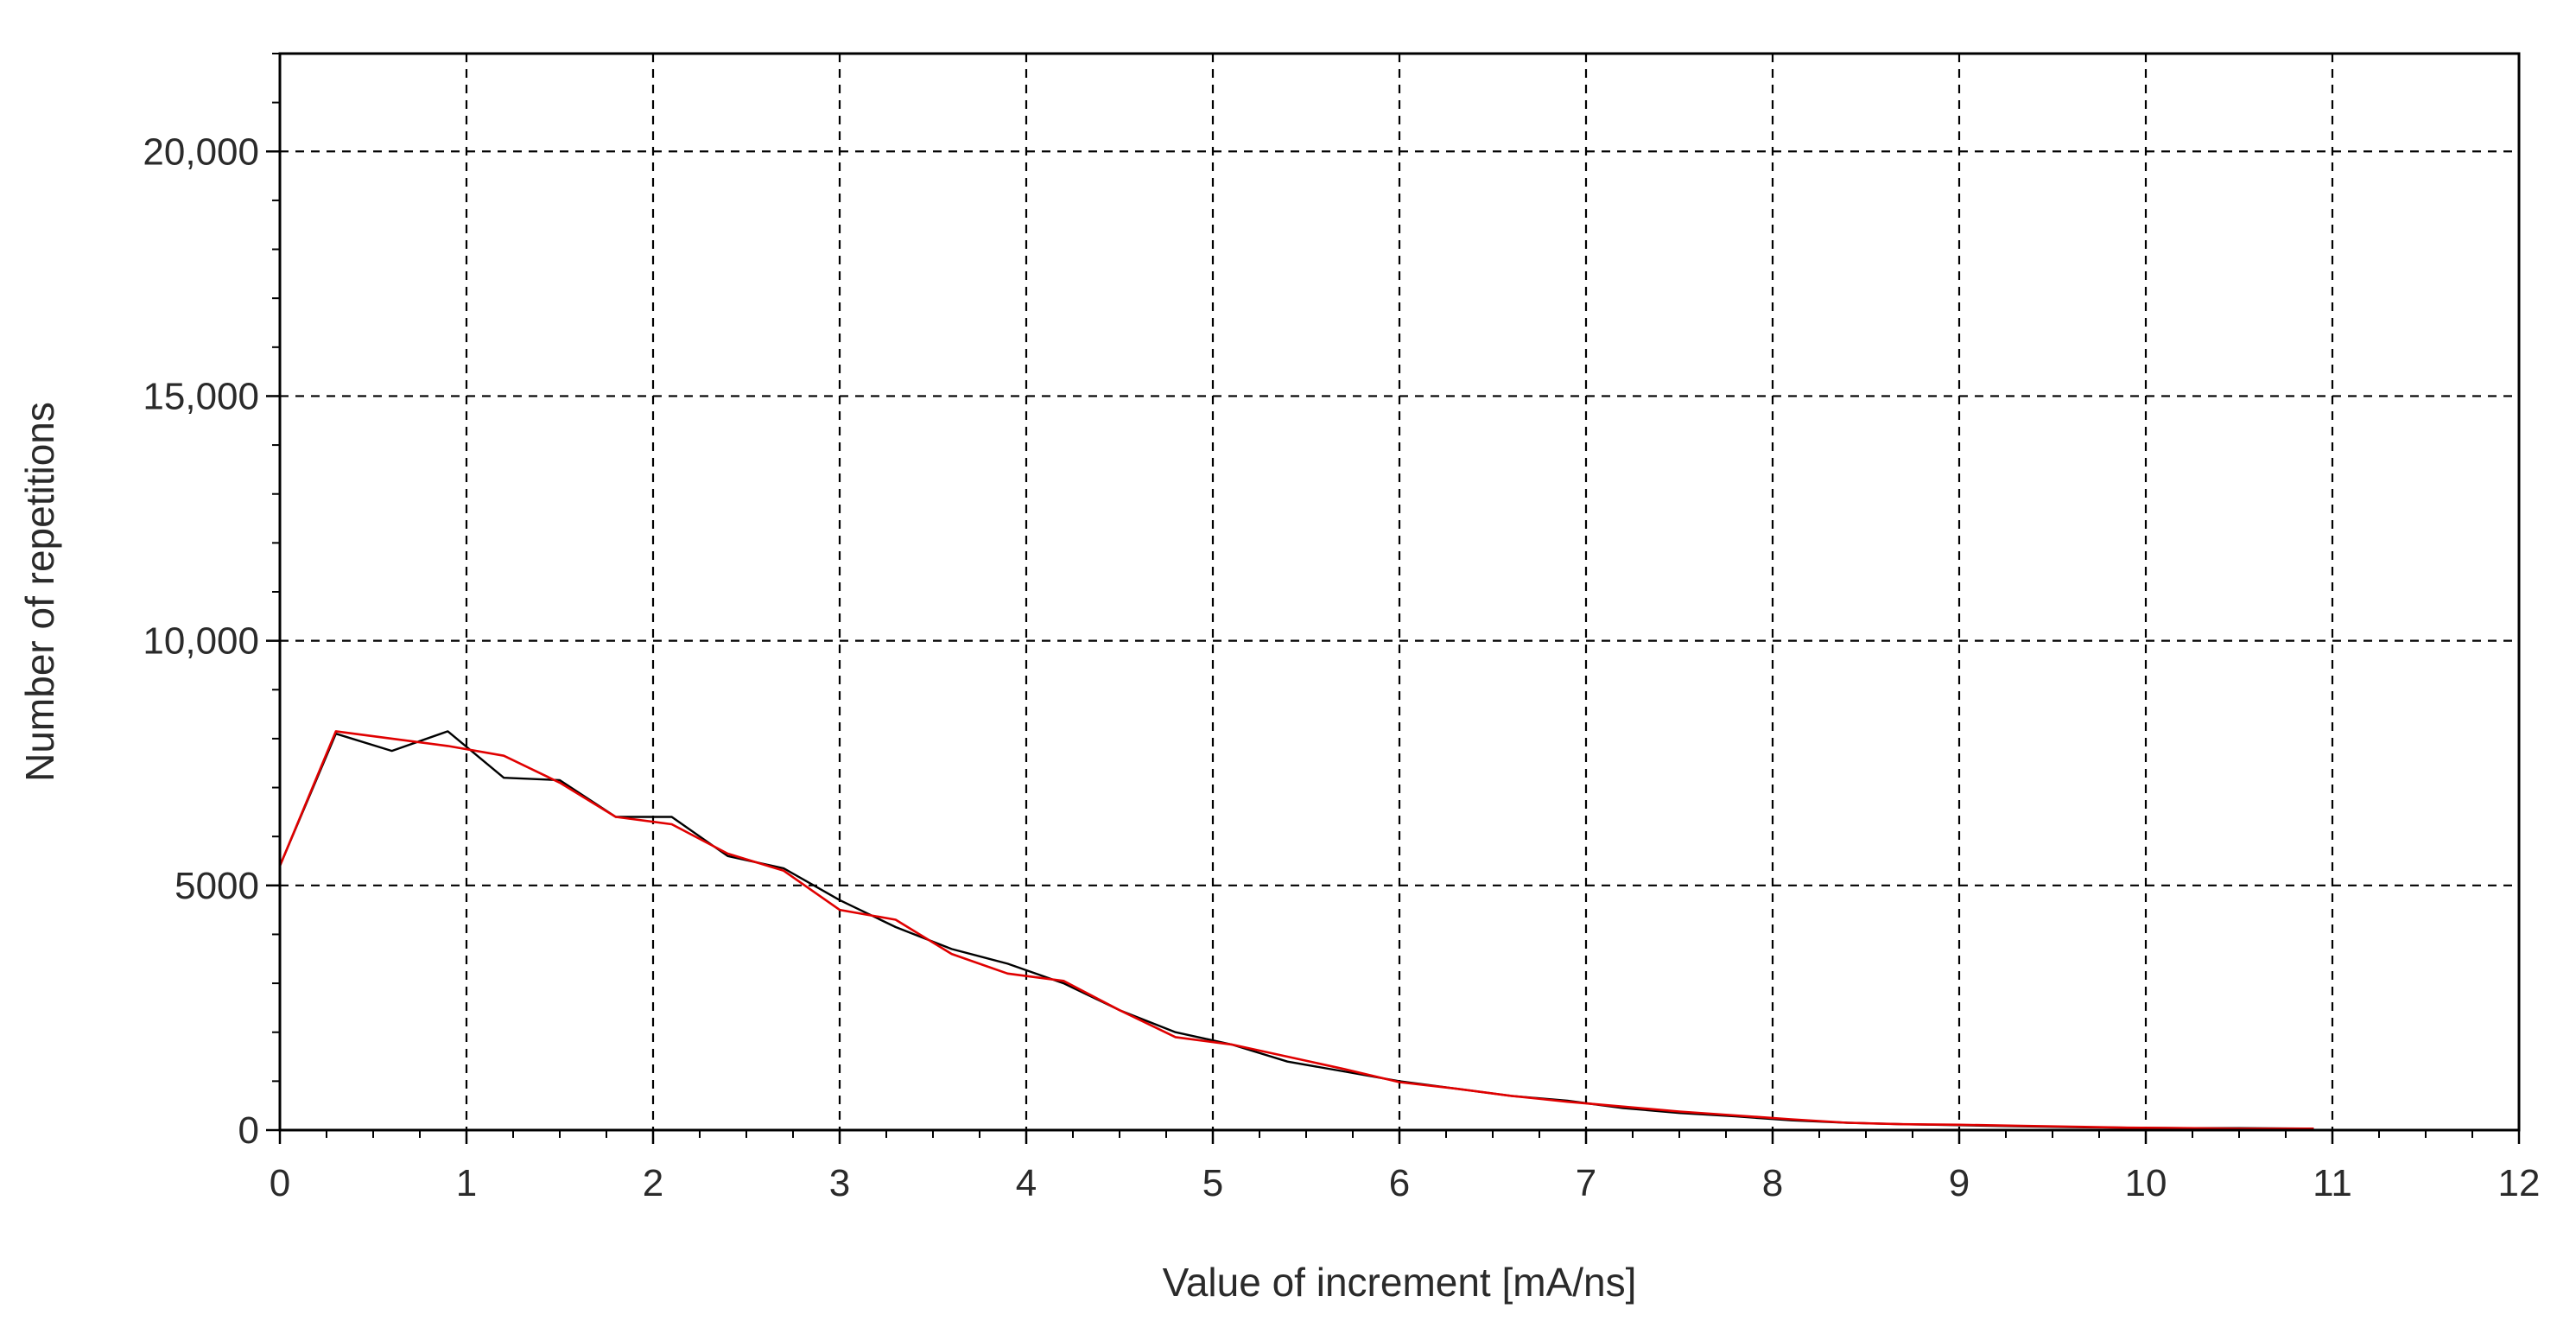  Describe the element at coordinates (1586, 1183) in the screenshot. I see `x-tick-label: 7` at that location.